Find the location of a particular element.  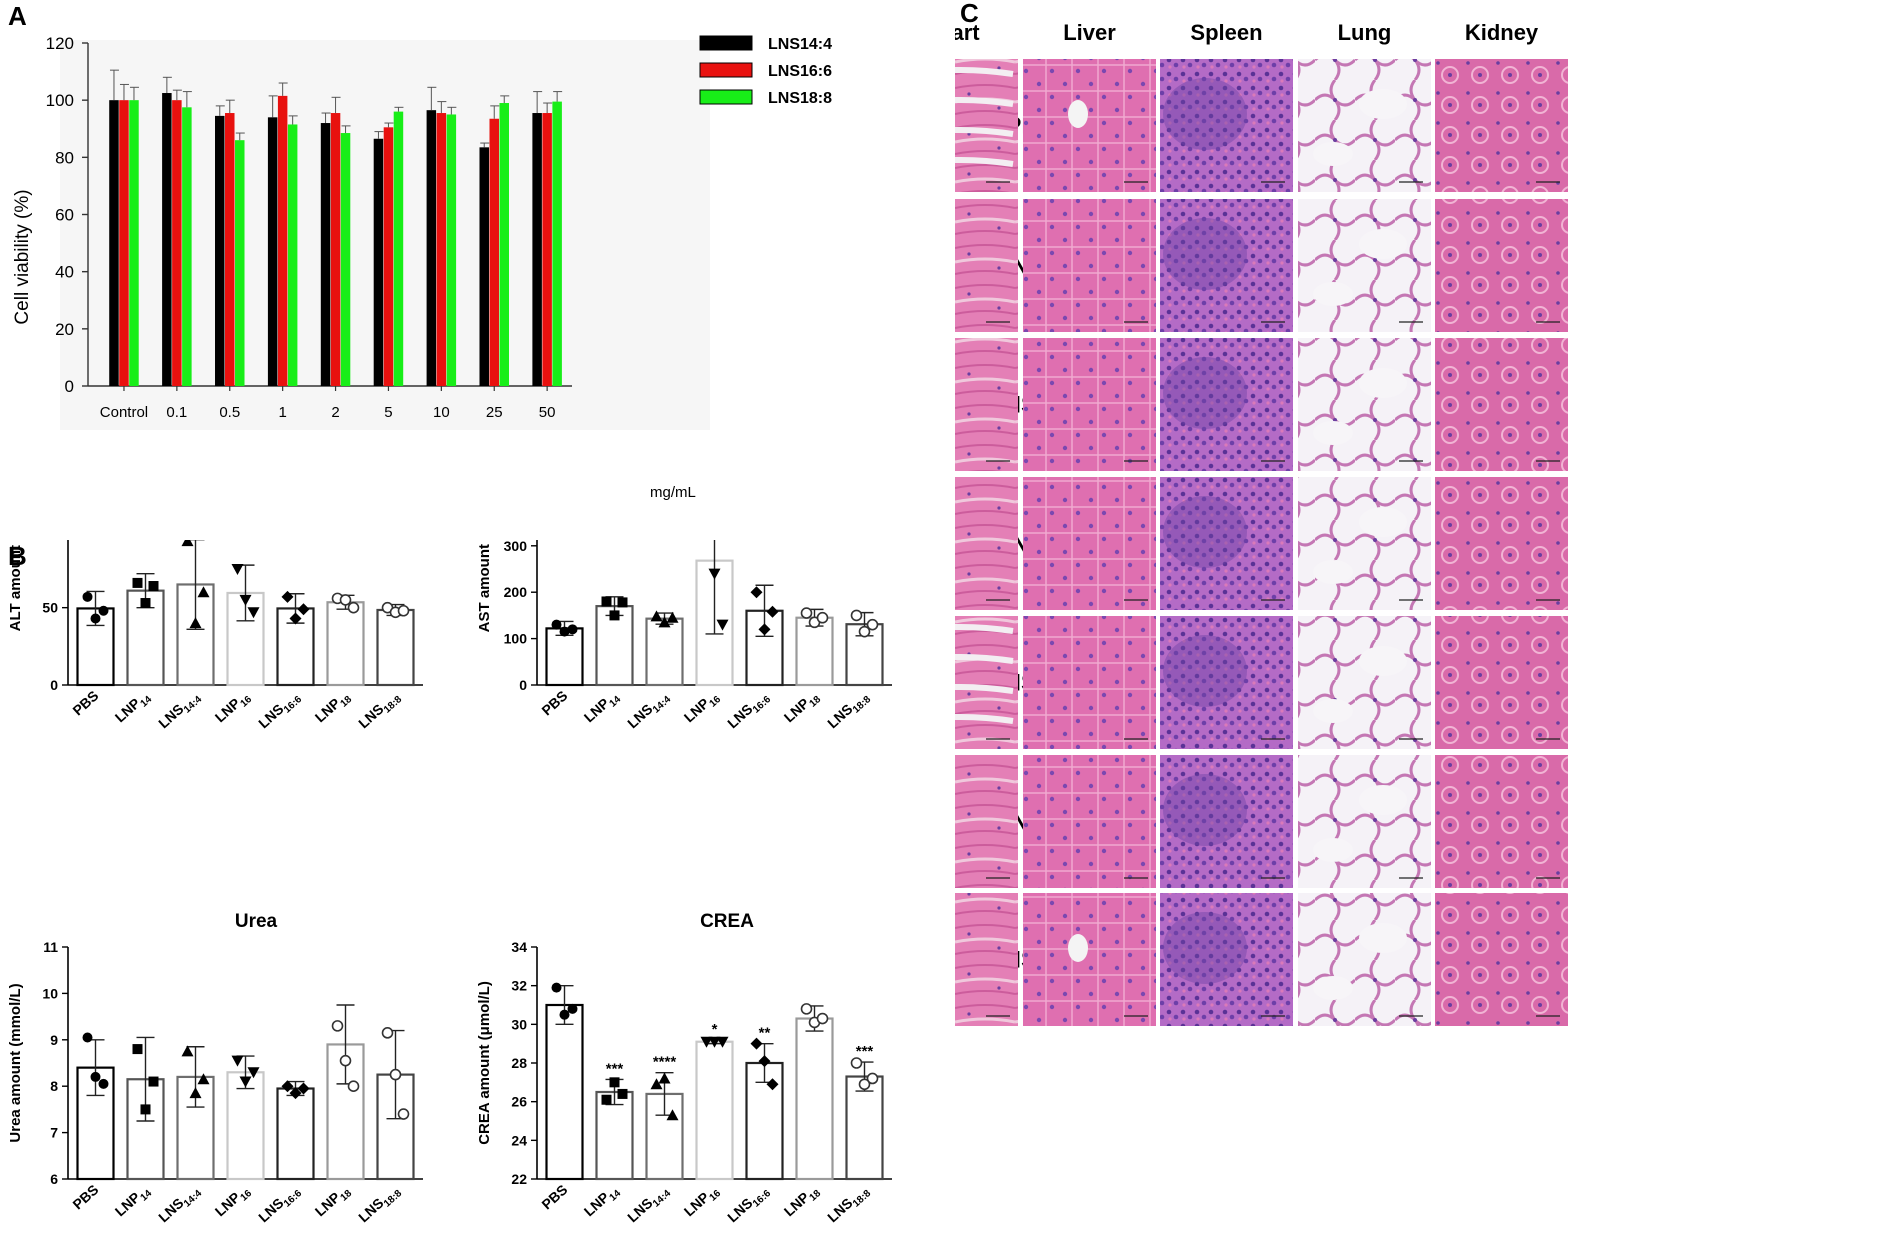

panel-b-y-tick-label: 0 is located at coordinates (523, 685).